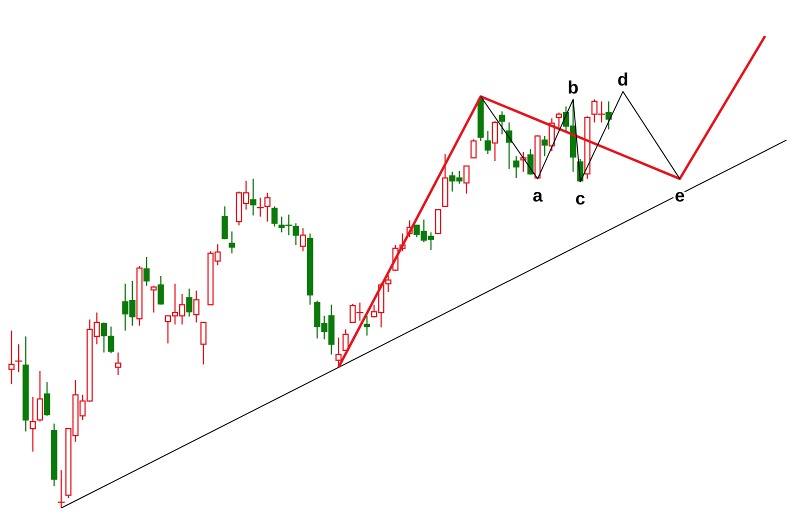  Describe the element at coordinates (538, 196) in the screenshot. I see `annotation: a` at that location.